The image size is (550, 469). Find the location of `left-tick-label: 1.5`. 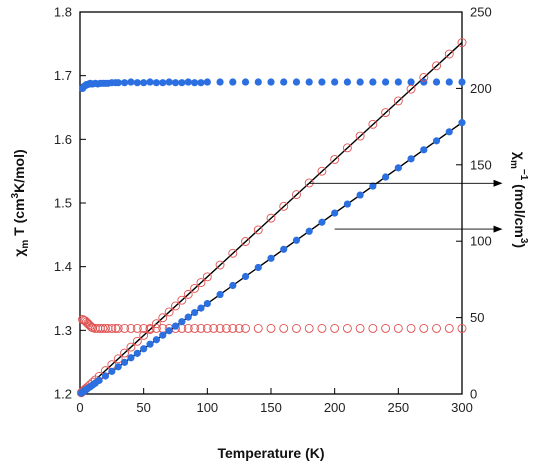

left-tick-label: 1.5 is located at coordinates (63, 203).